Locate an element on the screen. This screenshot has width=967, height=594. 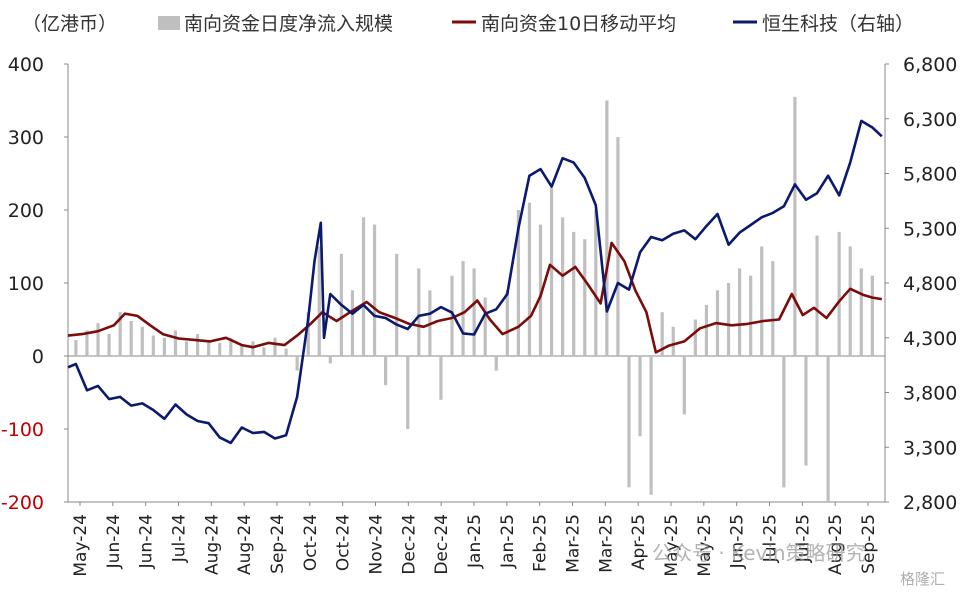
right-tick-label: 4,300 is located at coordinates (930, 339).